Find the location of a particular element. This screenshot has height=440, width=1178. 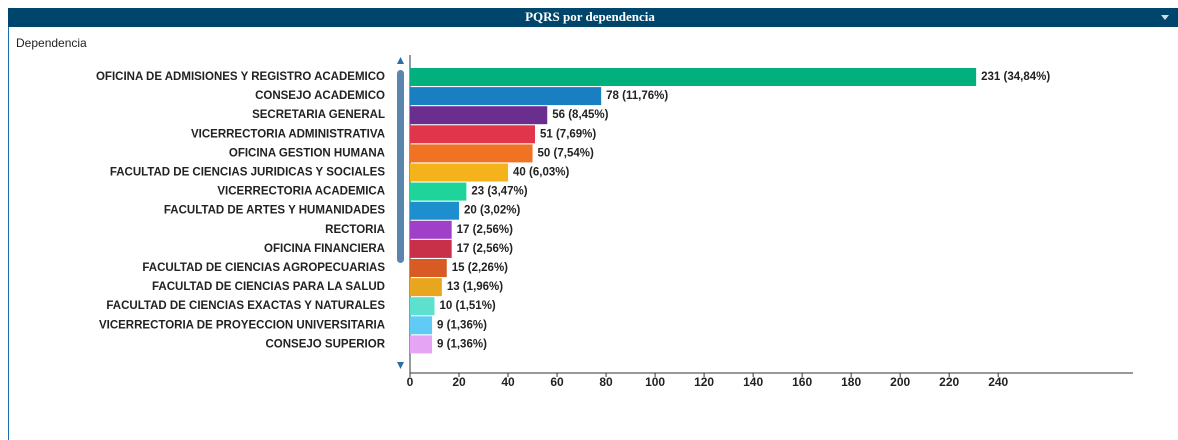

category-label: FACULTAD DE CIENCIAS PARA LA SALUD is located at coordinates (268, 287).